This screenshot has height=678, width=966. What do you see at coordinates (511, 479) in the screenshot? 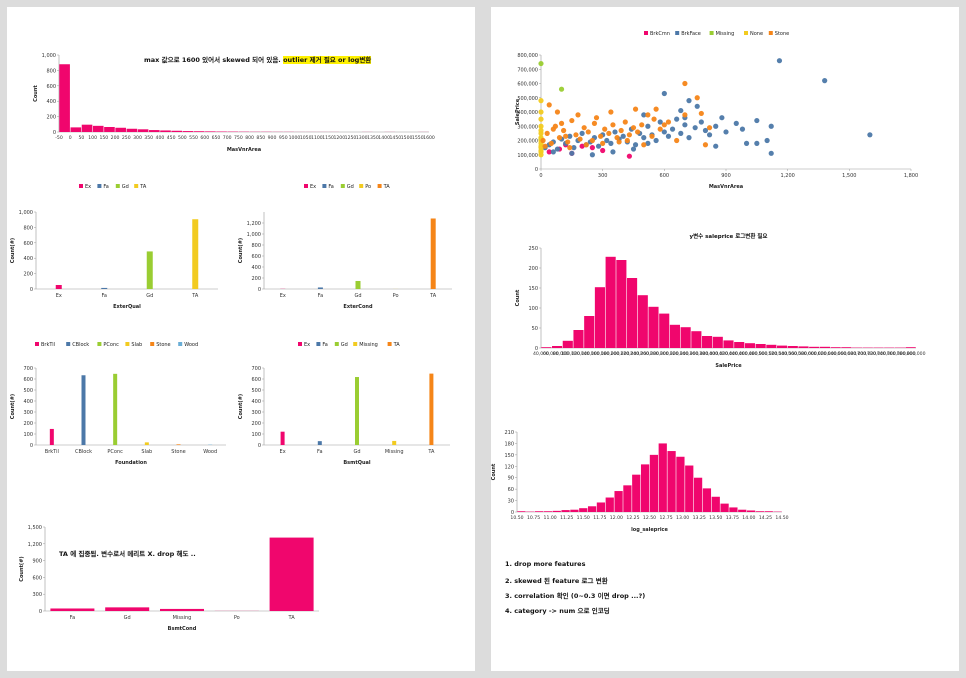
I see `y-tick-label: 90` at bounding box center [511, 479].